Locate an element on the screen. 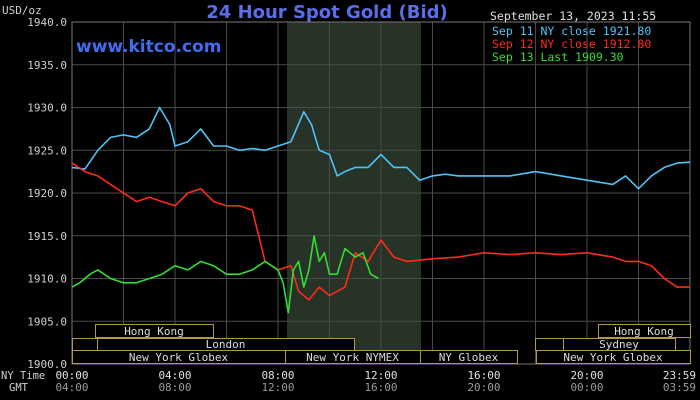 The height and width of the screenshot is (400, 700). legend-entry-sep13: Sep 13 Last 1909.30 is located at coordinates (558, 57).